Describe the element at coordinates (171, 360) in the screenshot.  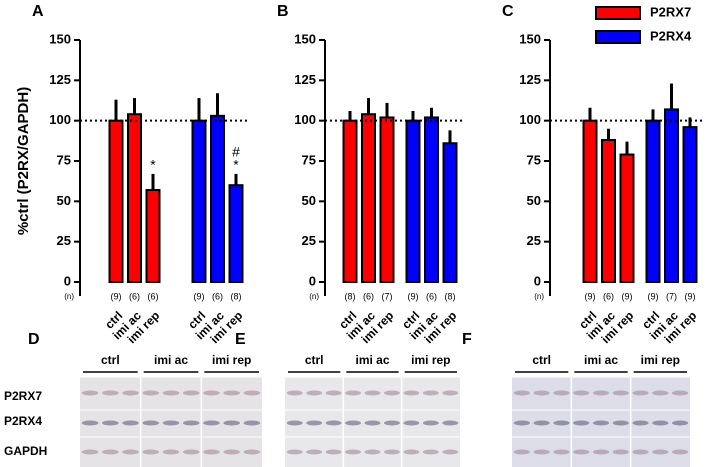
I see `group-label: imi ac` at that location.